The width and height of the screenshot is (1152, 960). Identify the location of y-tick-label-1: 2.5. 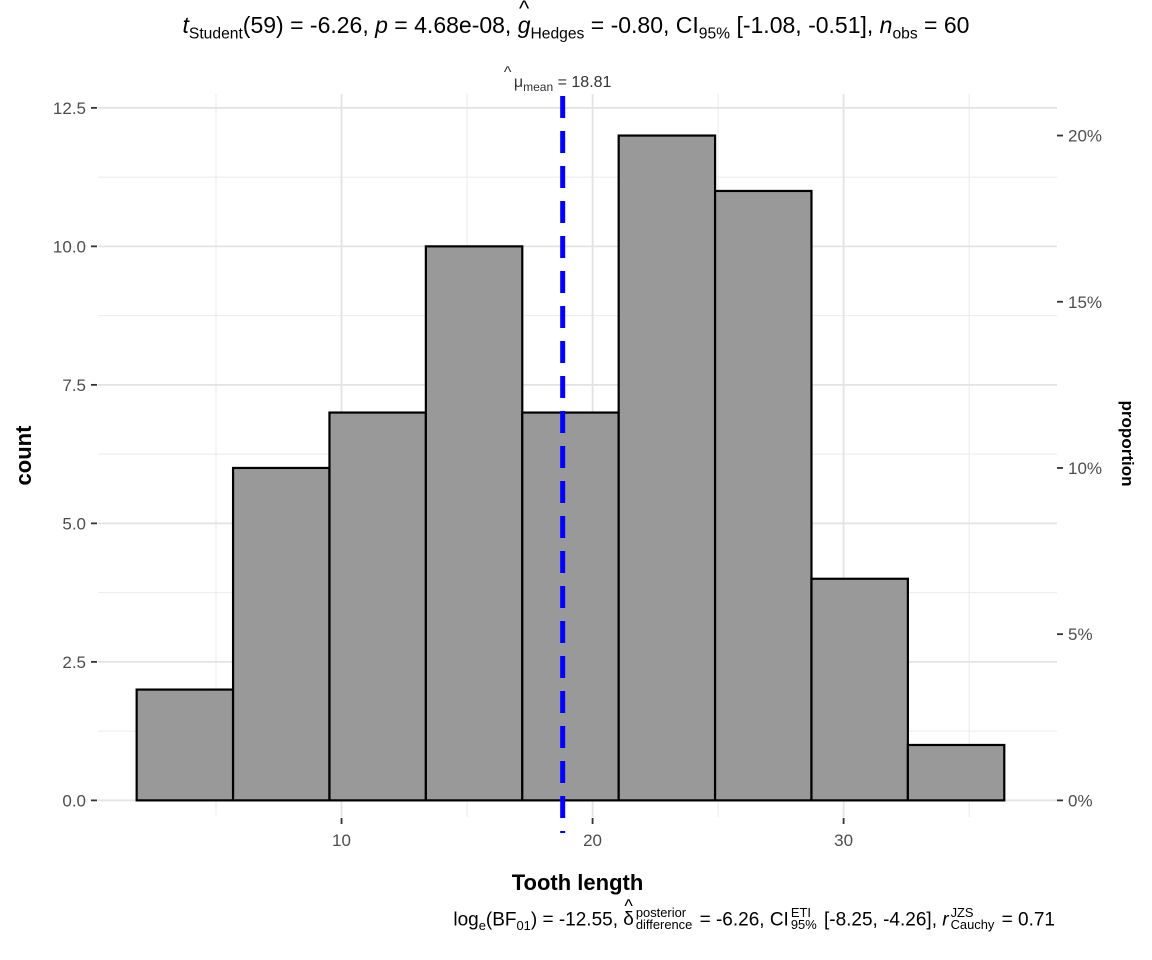
(74, 662).